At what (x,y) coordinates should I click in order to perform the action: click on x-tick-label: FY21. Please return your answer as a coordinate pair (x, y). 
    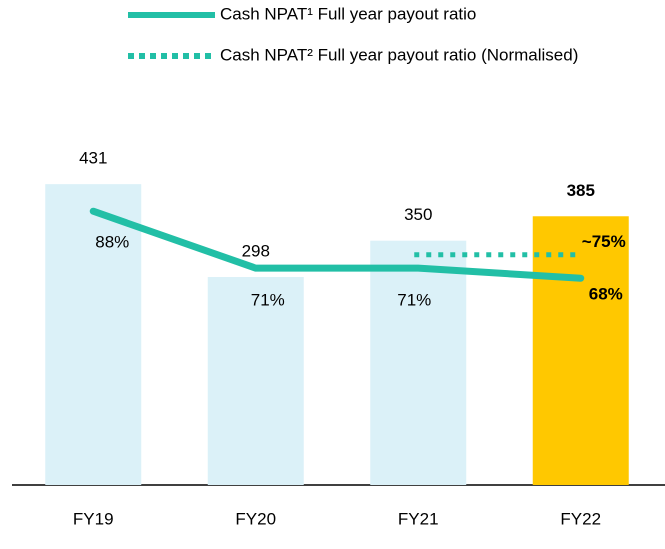
    Looking at the image, I should click on (418, 518).